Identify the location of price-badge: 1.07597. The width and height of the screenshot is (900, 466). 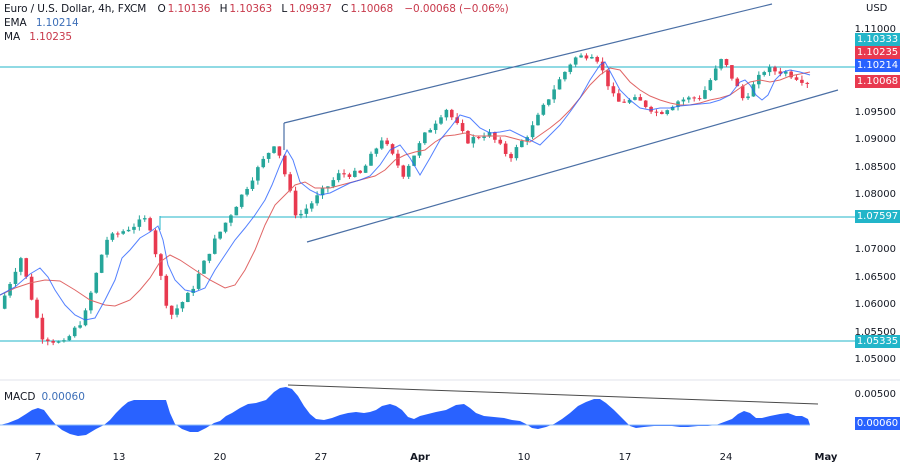
(877, 216).